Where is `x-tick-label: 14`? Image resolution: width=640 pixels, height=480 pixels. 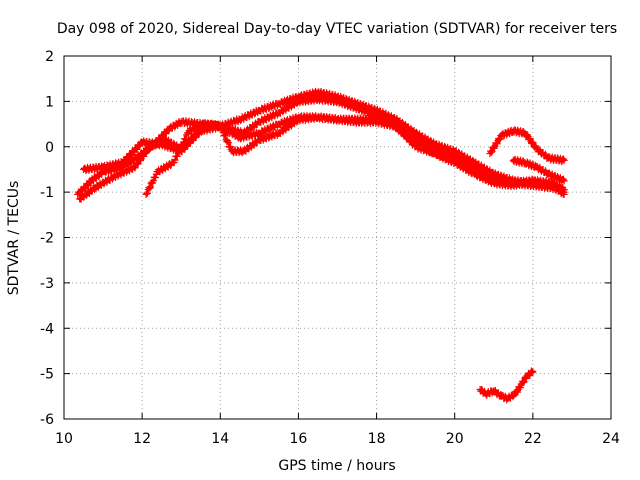
x-tick-label: 14 is located at coordinates (220, 439).